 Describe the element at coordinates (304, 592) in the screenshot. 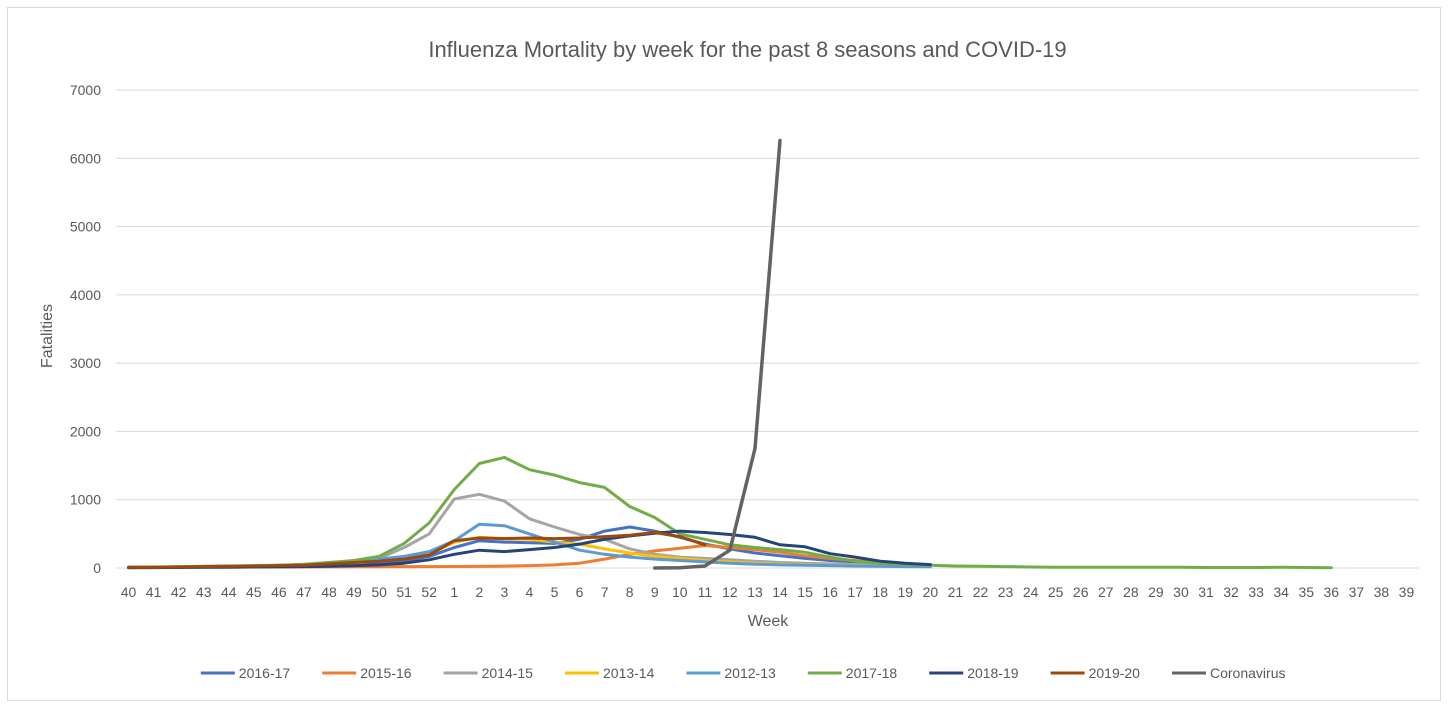

I see `x-tick-label: 47` at that location.